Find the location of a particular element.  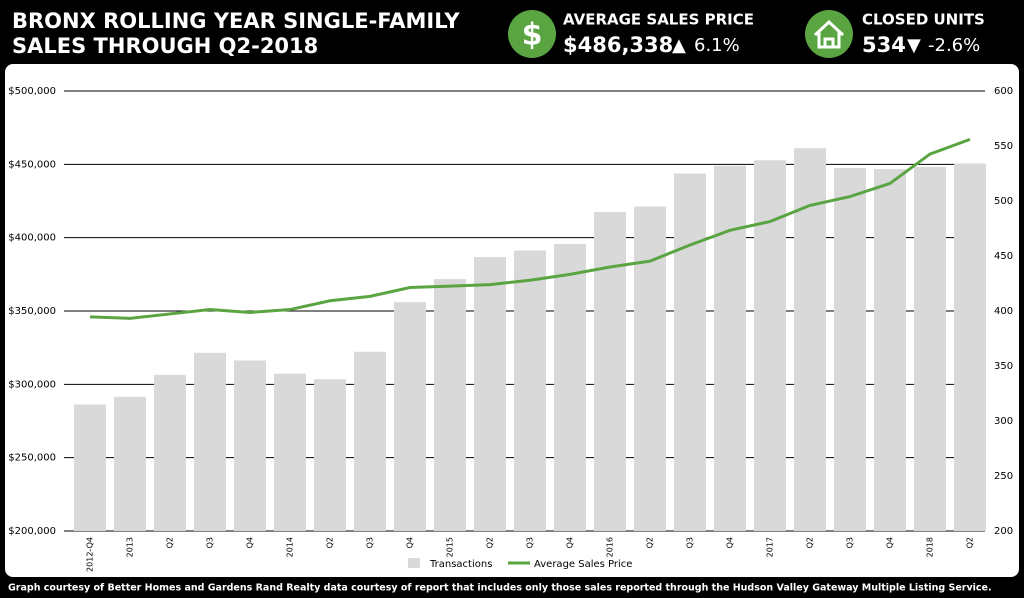

y-tick-label: $300,000 is located at coordinates (32, 384).